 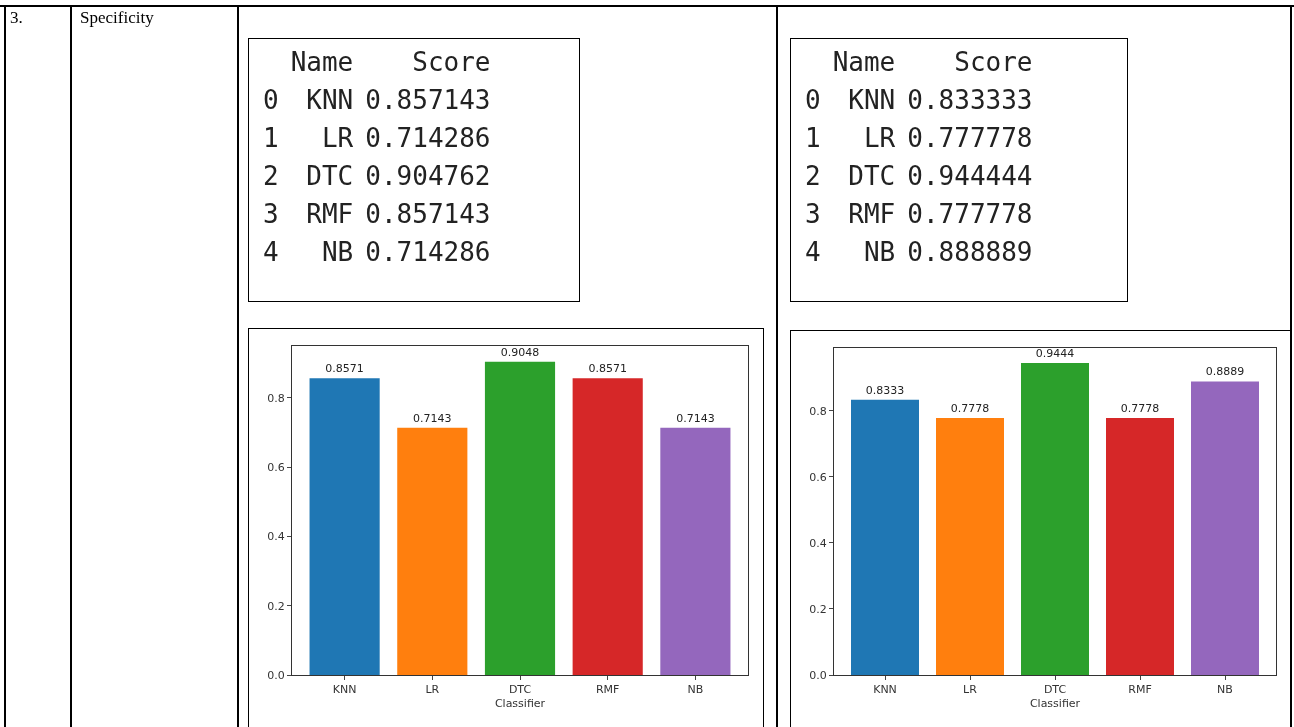 I want to click on text: 0.888889, so click(x=970, y=252).